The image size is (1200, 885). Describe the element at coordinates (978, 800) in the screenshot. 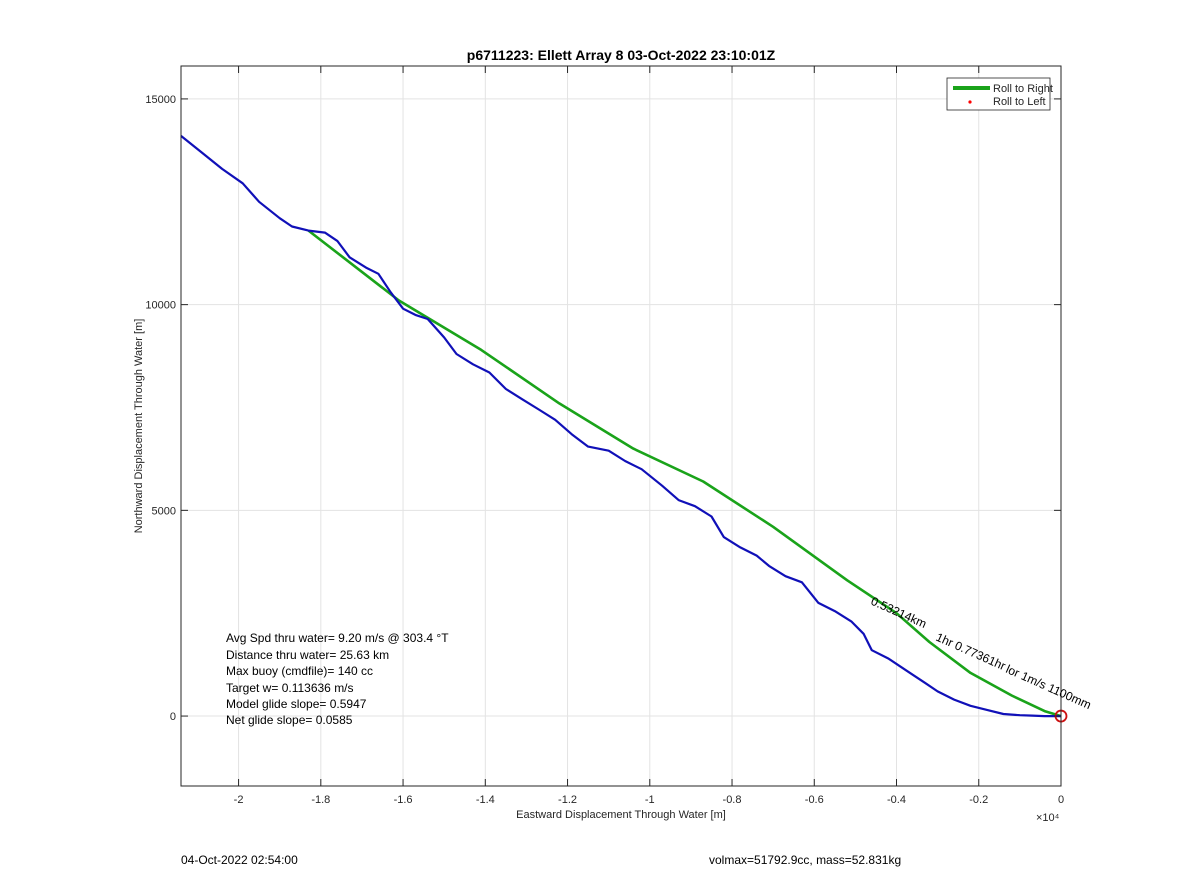

I see `x-tick-label: -0.2` at that location.